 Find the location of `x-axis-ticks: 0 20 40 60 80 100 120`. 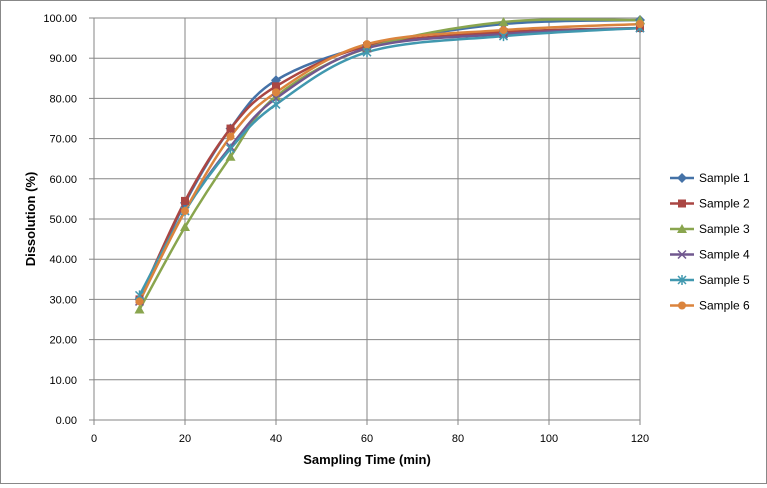

x-axis-ticks: 0 20 40 60 80 100 120 is located at coordinates (370, 432).